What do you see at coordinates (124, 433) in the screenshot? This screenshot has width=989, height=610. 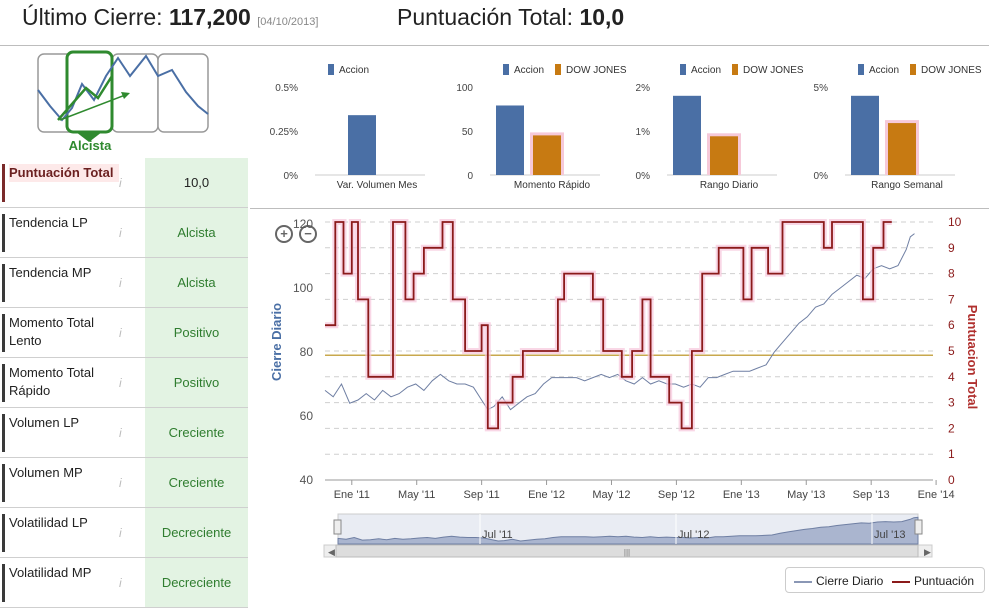 I see `metric-row: Volumen LP i Creciente` at bounding box center [124, 433].